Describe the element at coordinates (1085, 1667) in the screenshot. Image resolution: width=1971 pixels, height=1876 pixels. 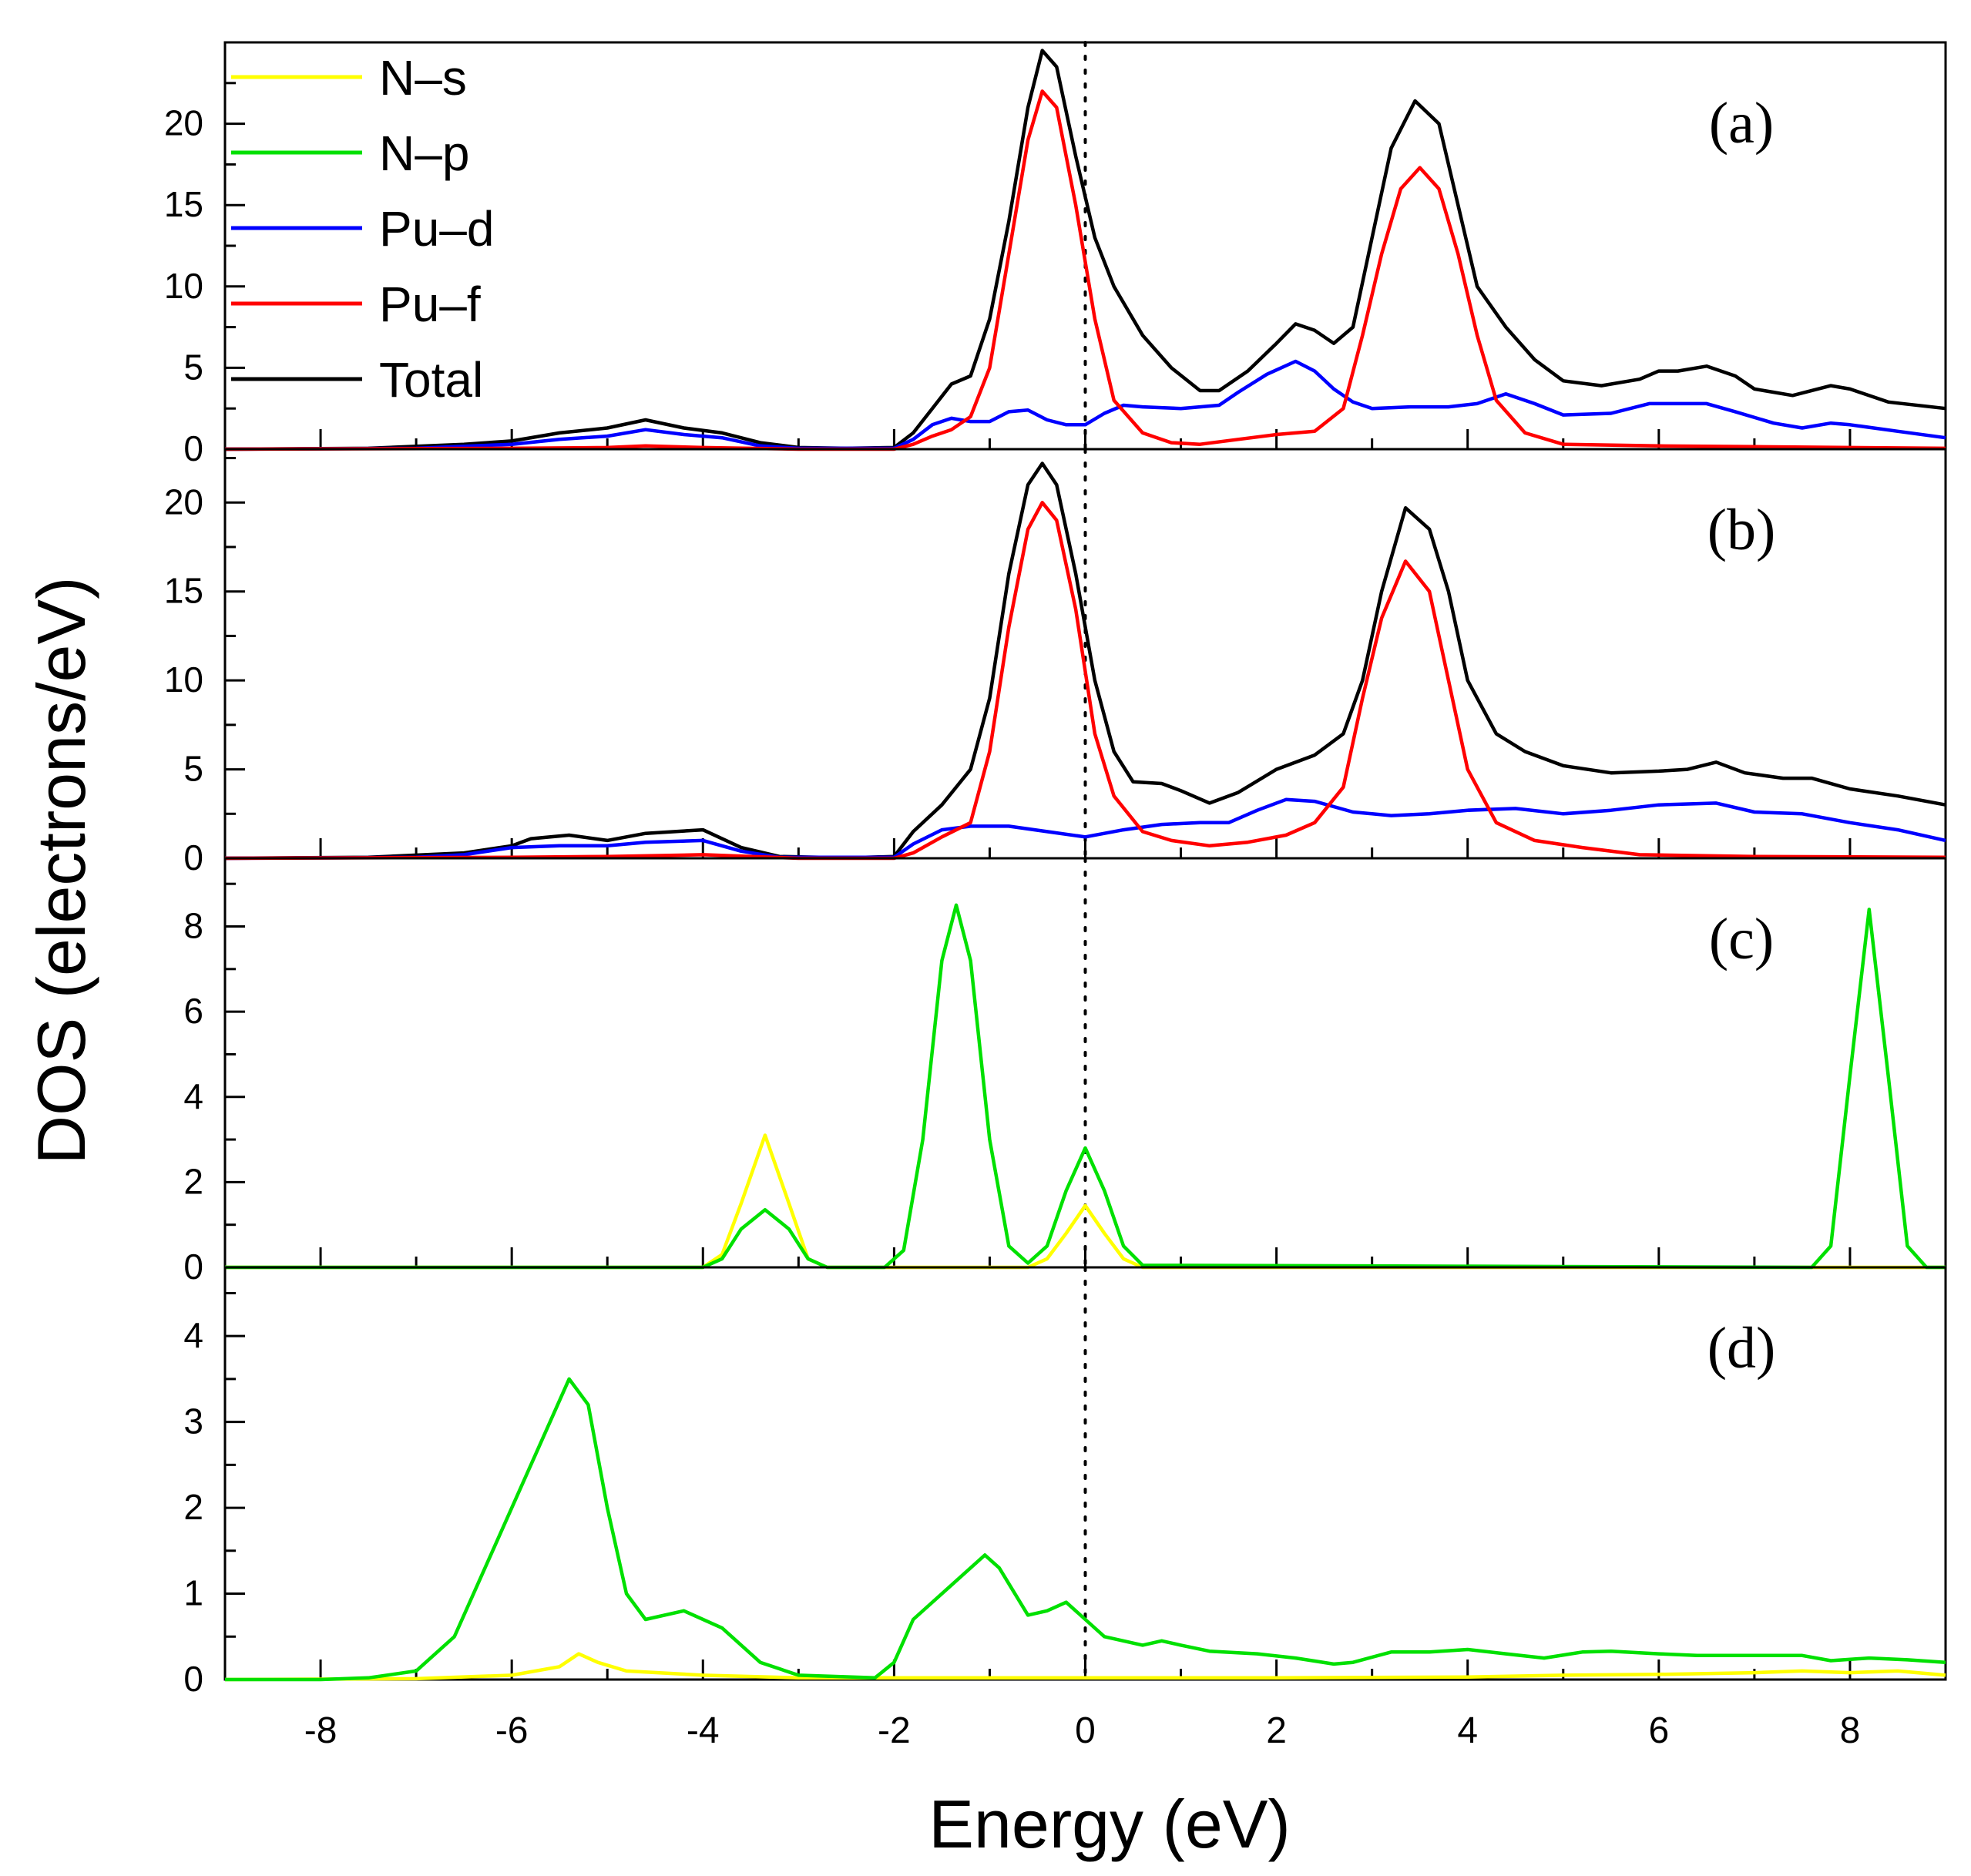
I see `series-line-n-s` at that location.